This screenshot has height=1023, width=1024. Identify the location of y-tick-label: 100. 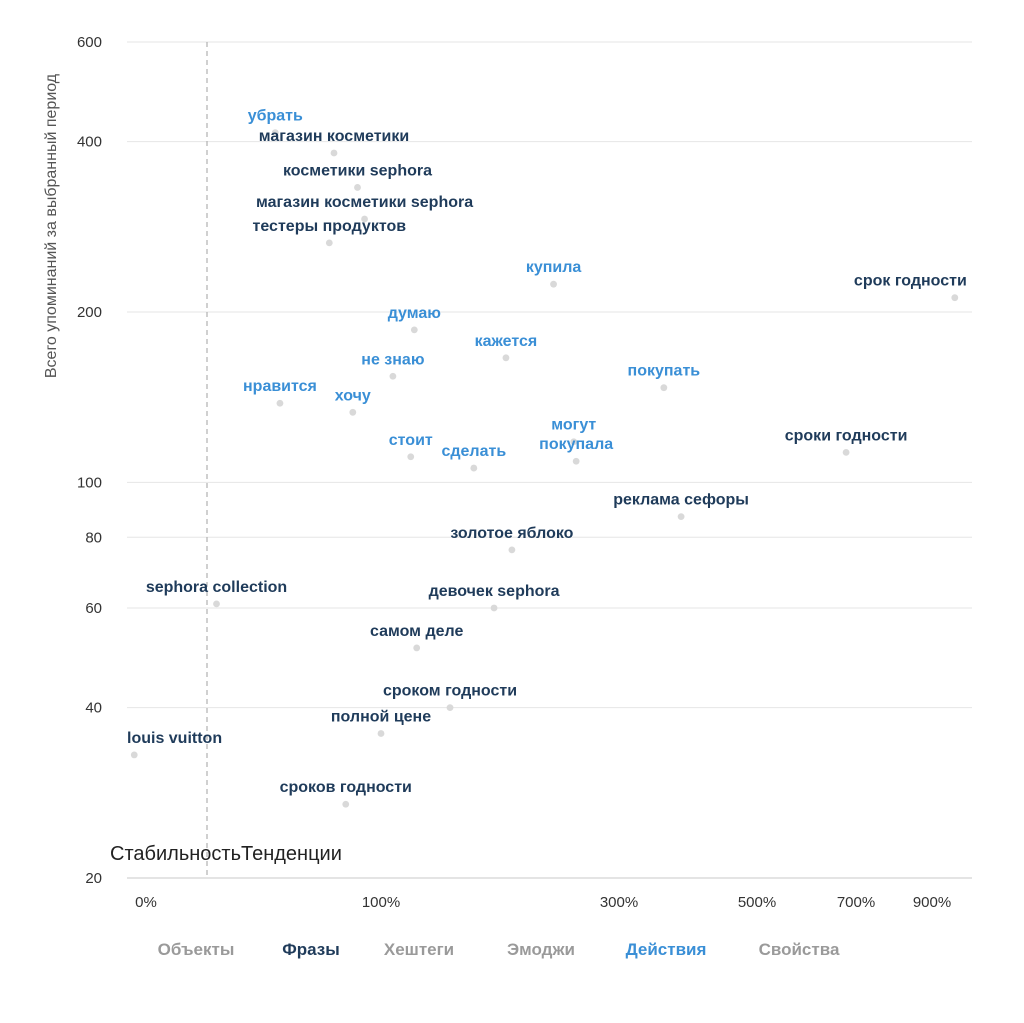
(89, 482).